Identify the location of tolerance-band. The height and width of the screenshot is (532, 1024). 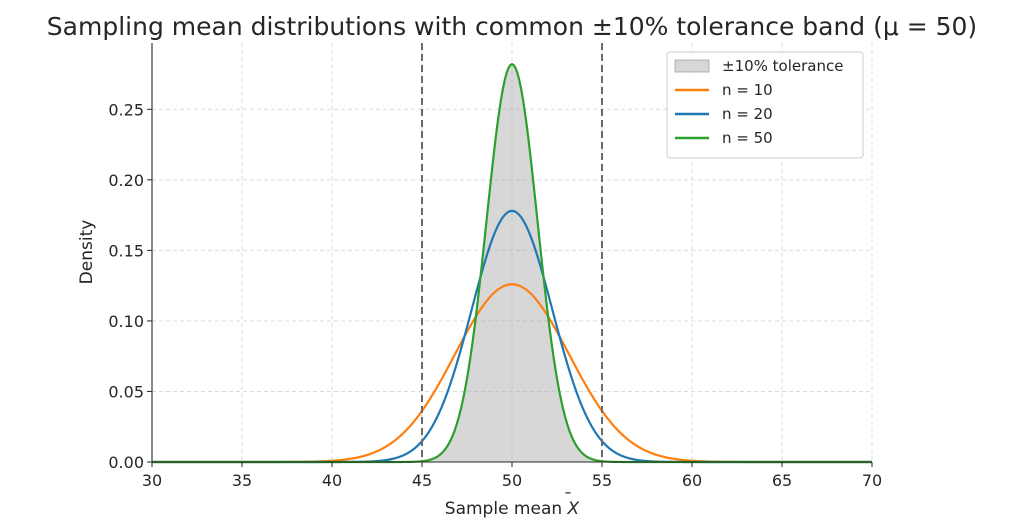
(512, 263).